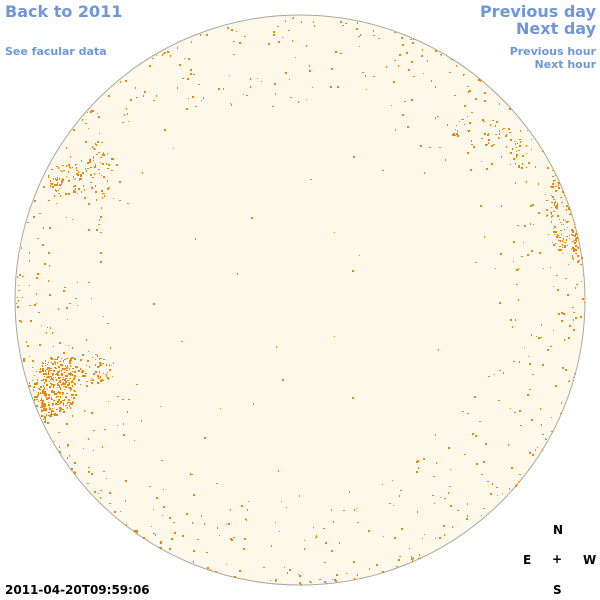 This screenshot has width=600, height=600. Describe the element at coordinates (56, 51) in the screenshot. I see `see-facular-data-link: See facular data` at that location.